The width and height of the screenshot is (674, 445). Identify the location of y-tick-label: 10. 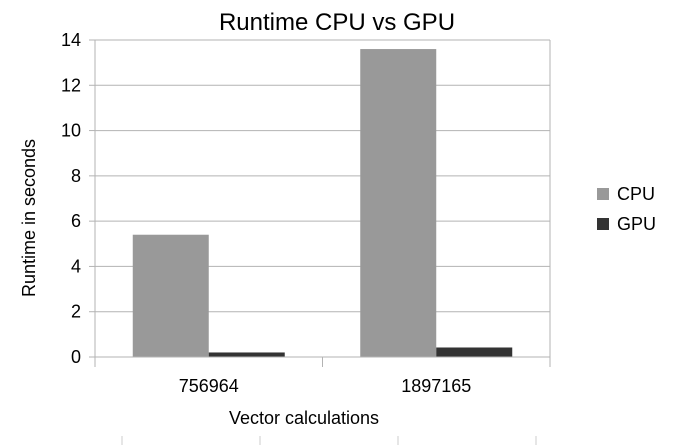
(71, 131).